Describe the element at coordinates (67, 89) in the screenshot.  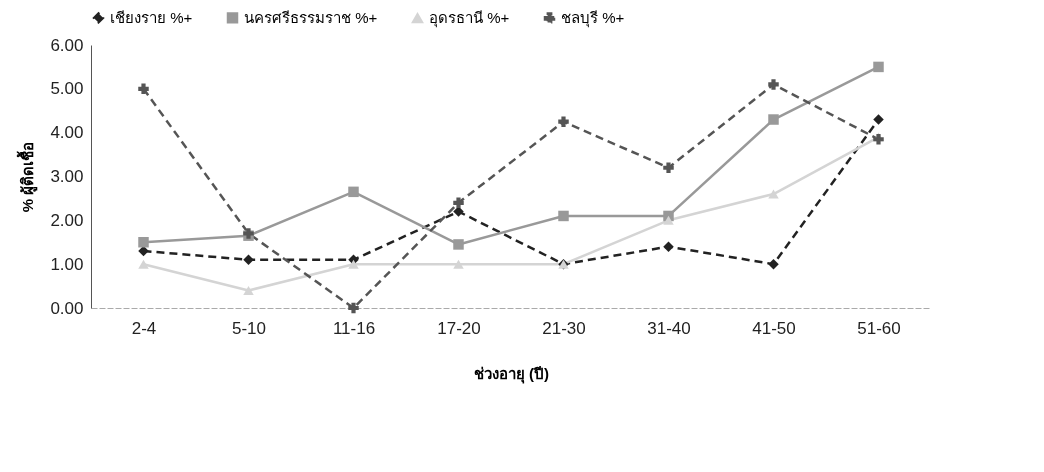
I see `y-tick-label: 5.00` at that location.